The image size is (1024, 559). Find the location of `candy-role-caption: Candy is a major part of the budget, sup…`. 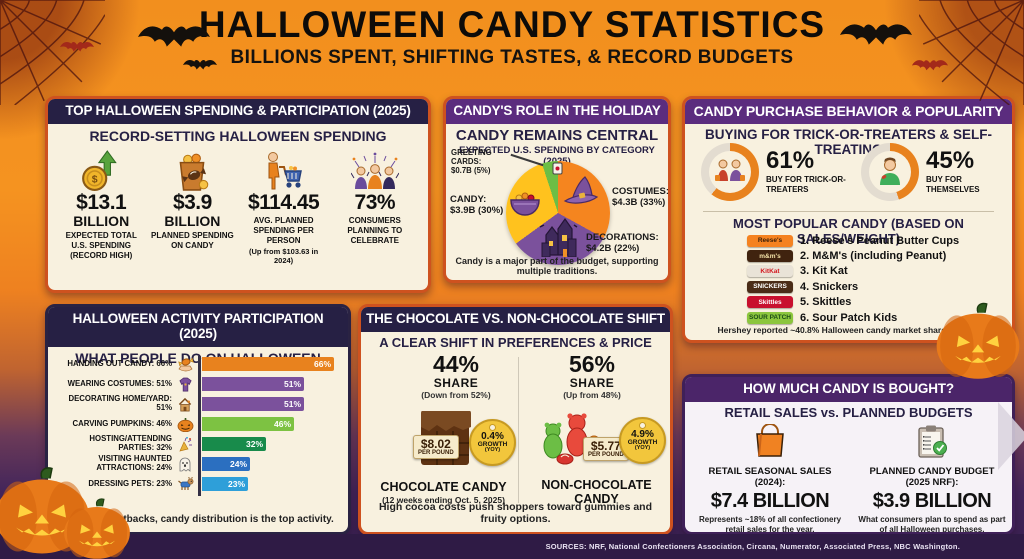

candy-role-caption: Candy is a major part of the budget, sup… is located at coordinates (557, 266).